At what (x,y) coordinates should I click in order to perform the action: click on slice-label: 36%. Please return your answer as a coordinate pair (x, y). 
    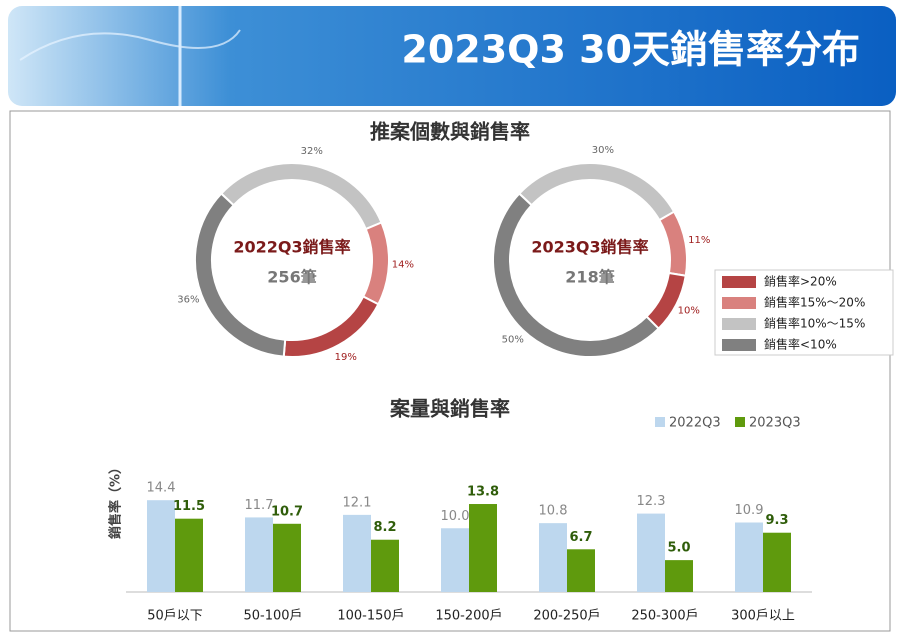
    Looking at the image, I should click on (188, 300).